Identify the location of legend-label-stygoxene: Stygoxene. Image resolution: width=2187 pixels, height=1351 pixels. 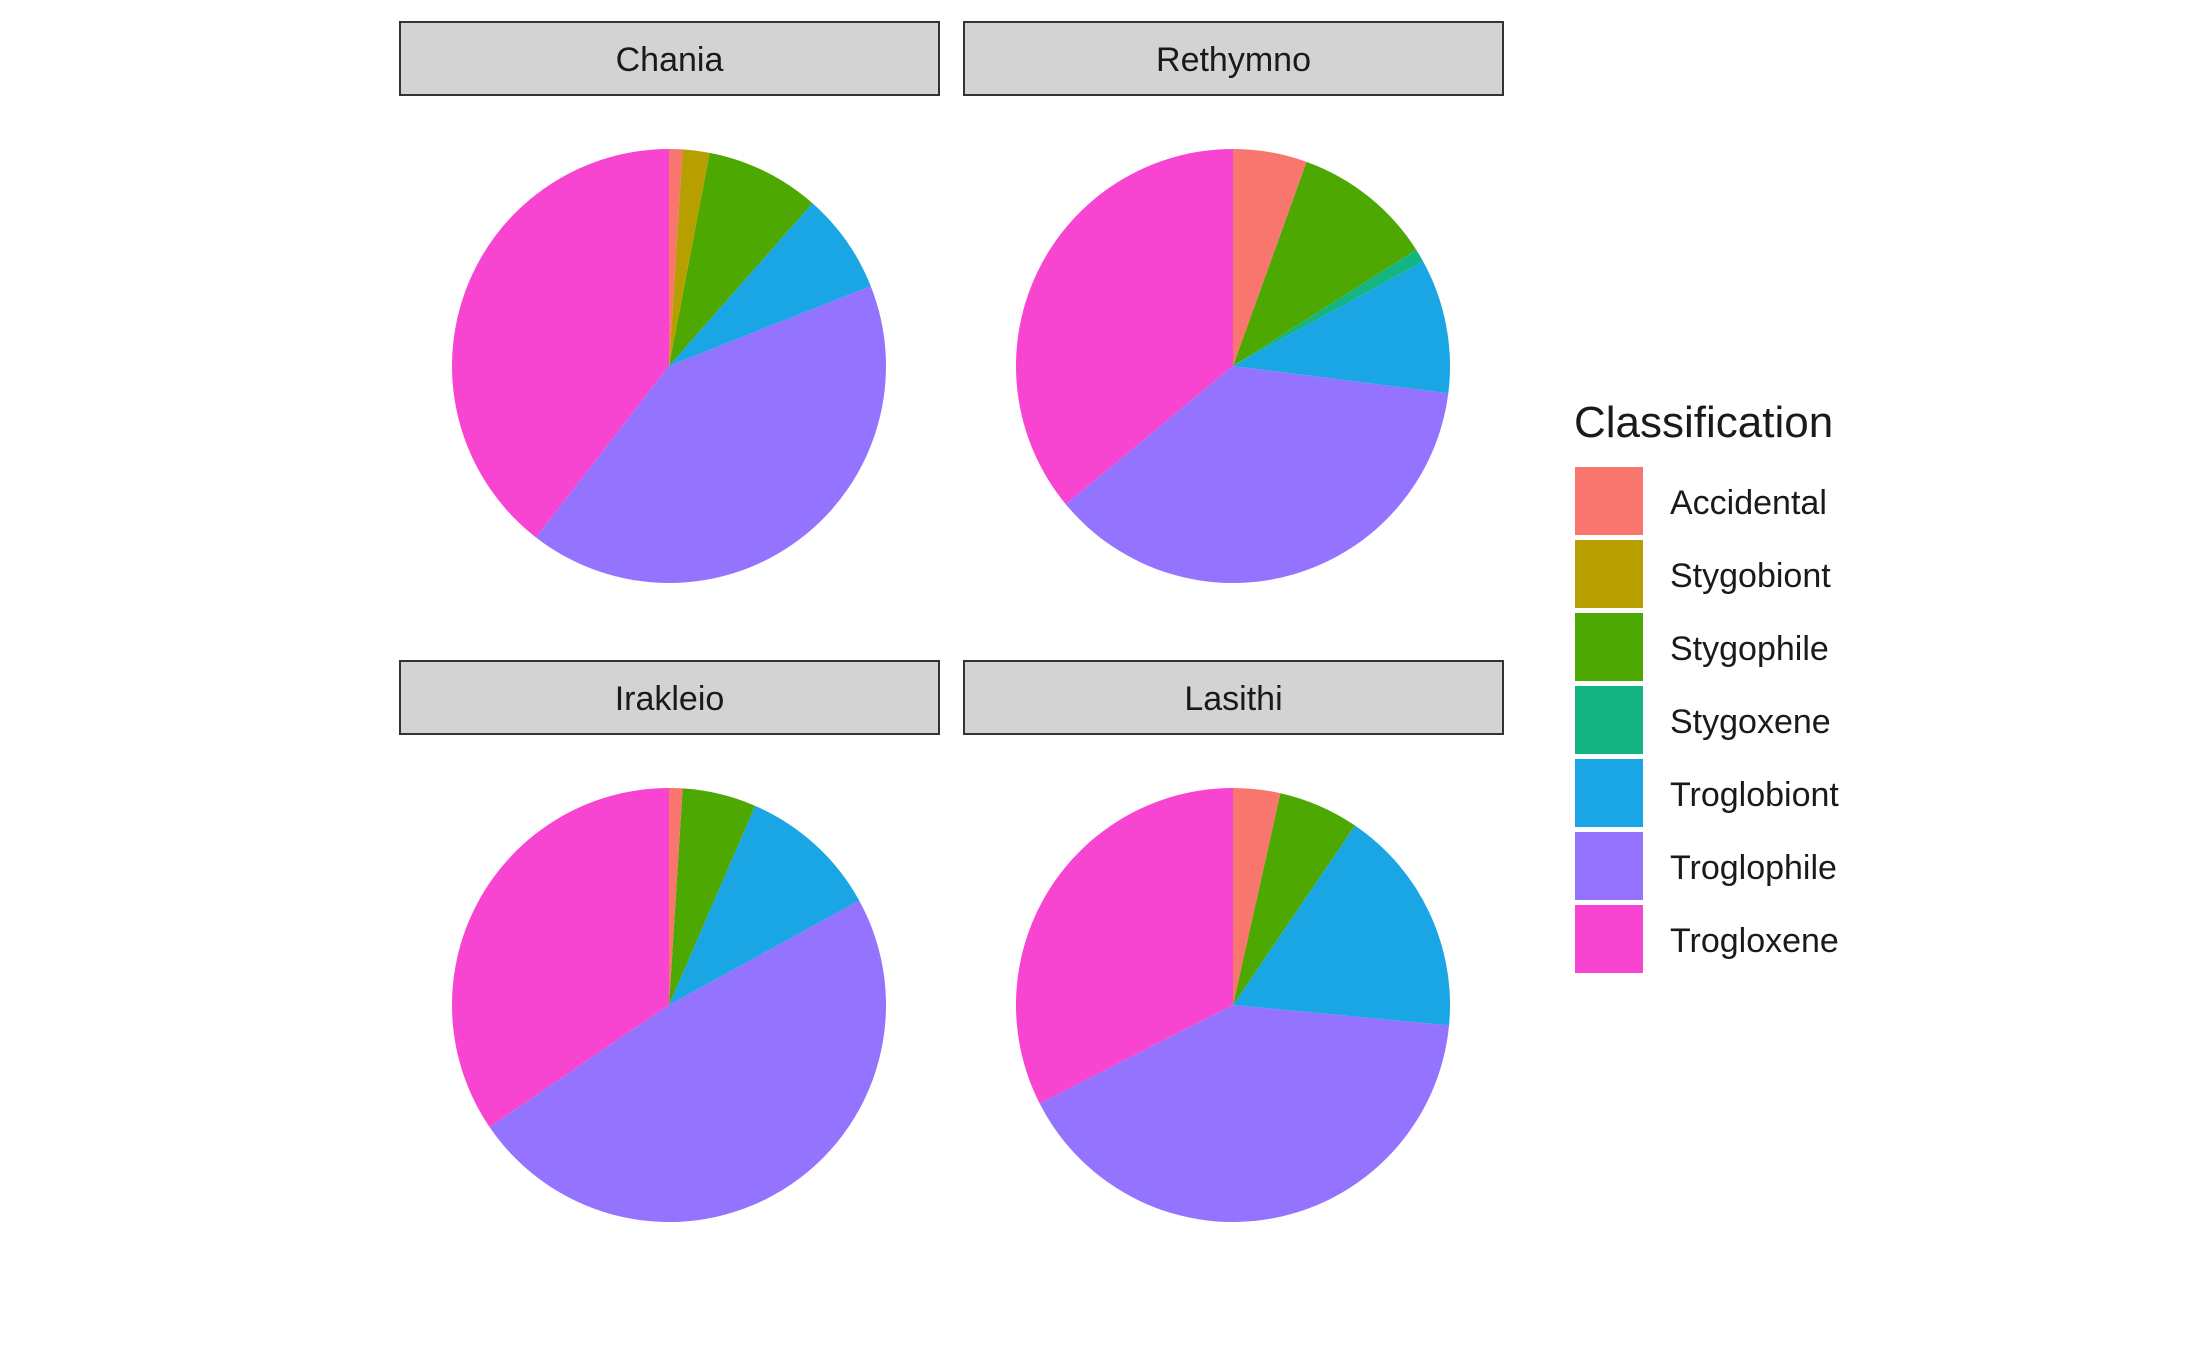
(1750, 722).